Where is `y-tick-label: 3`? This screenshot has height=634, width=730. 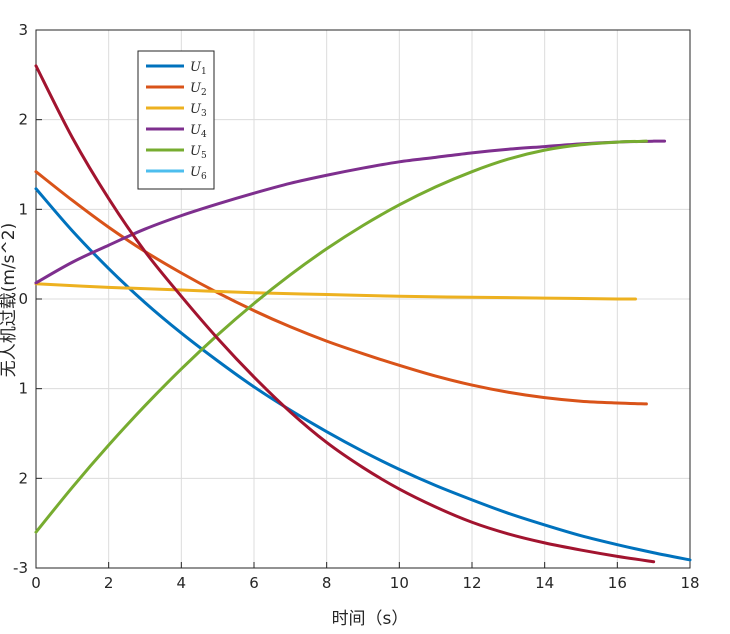 y-tick-label: 3 is located at coordinates (23, 30).